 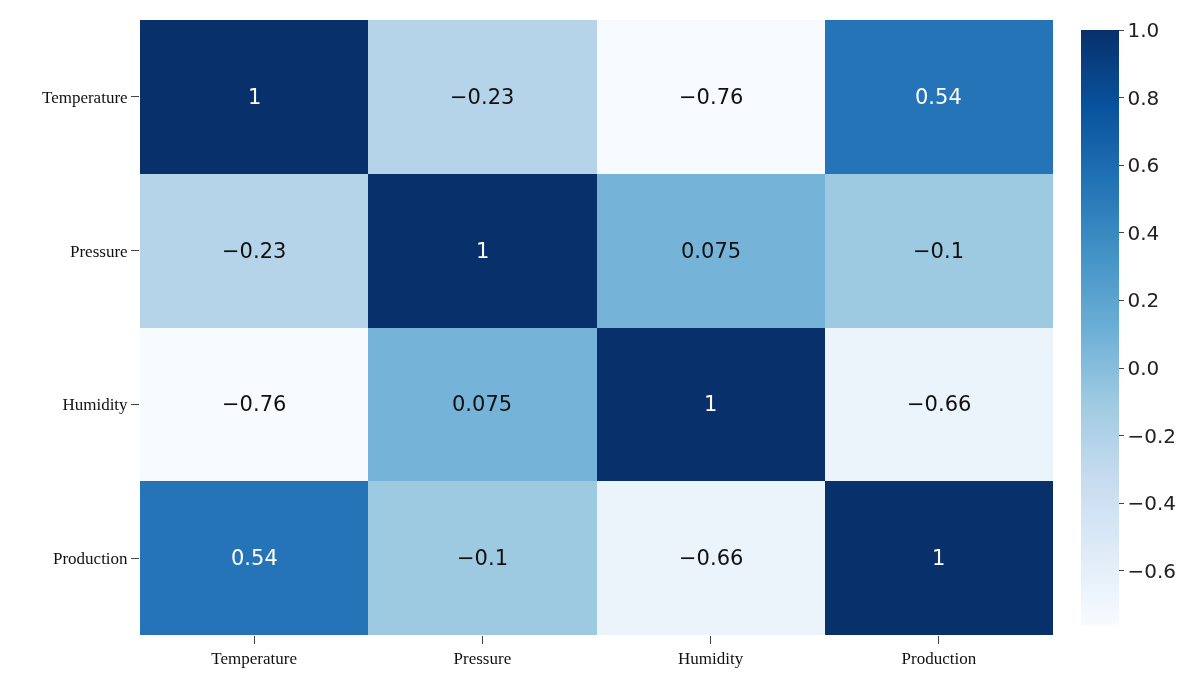 I want to click on color-bar-label: 0.0, so click(x=1143, y=368).